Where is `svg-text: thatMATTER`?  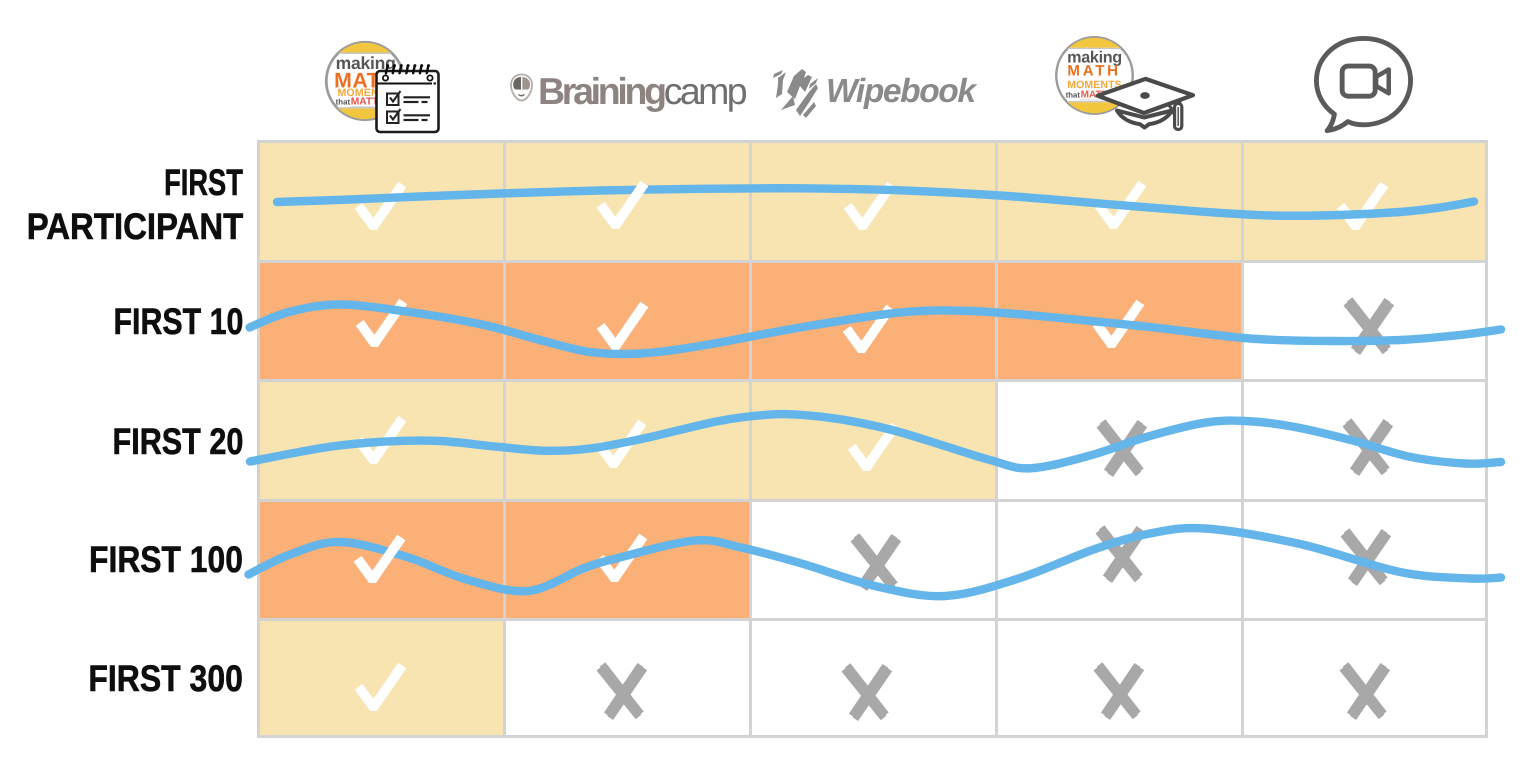
svg-text: thatMATTER is located at coordinates (364, 101).